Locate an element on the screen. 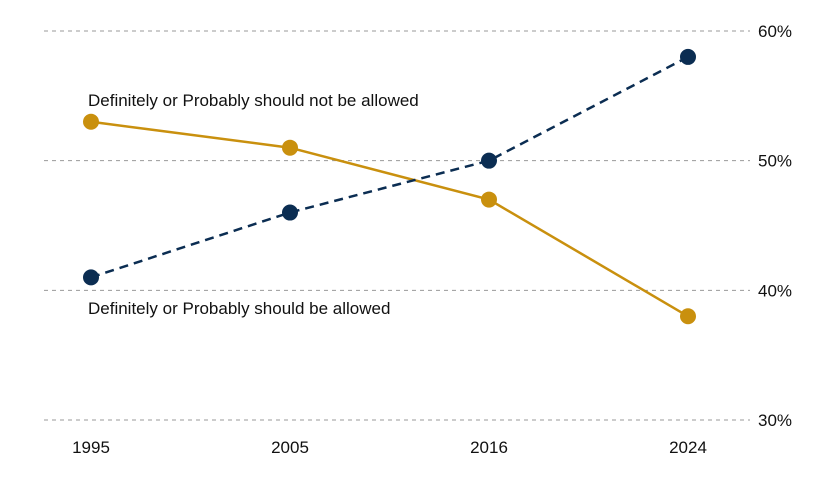 The width and height of the screenshot is (840, 480). y-tick-label: 40% is located at coordinates (775, 290).